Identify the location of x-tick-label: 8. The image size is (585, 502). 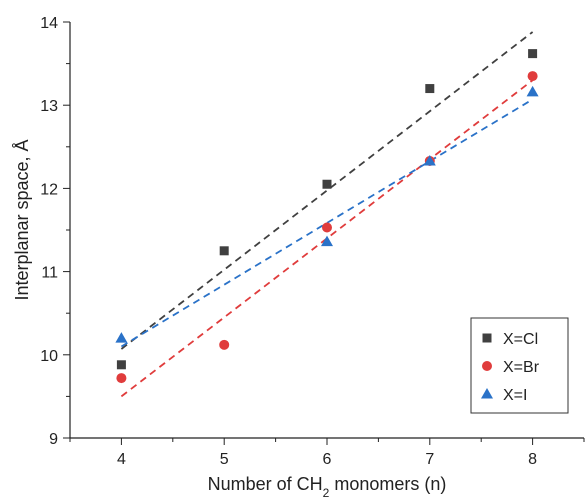
(532, 459).